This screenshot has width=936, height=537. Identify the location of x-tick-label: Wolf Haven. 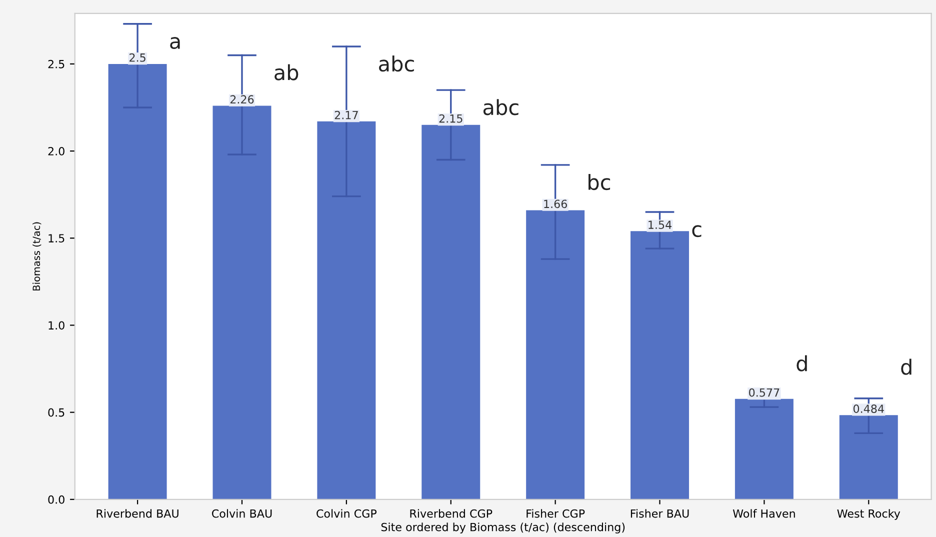
(763, 513).